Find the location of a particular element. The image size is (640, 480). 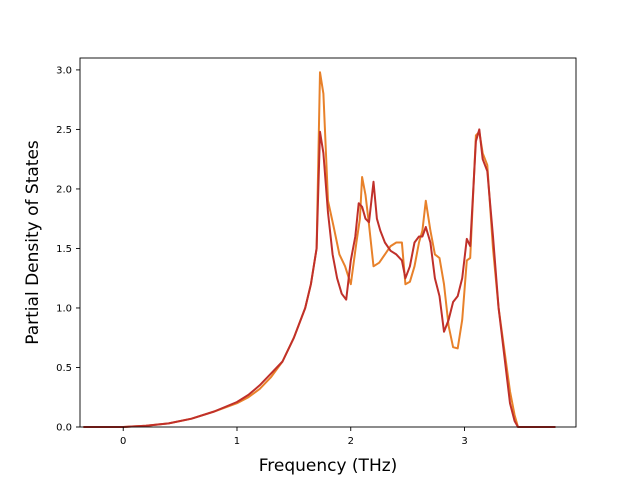

y-axis-ticks: 0.0 0.5 1.0 1.5 2.0 2.5 3.0 is located at coordinates (68, 249).